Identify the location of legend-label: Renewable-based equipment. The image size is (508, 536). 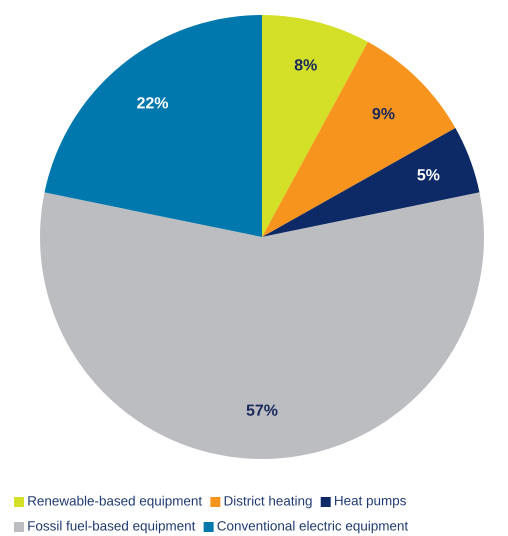
(115, 502).